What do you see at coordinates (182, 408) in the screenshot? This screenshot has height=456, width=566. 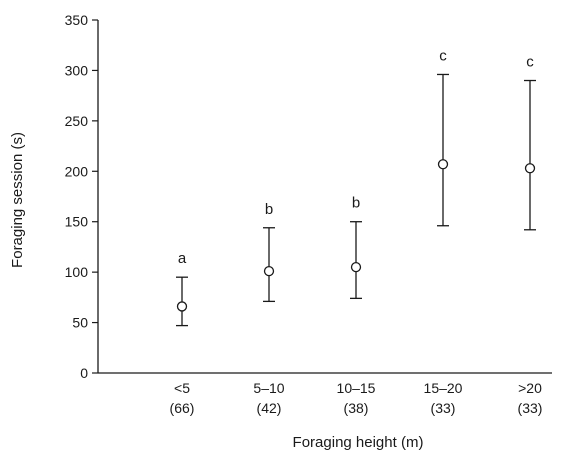 I see `x-sample-size-label: (66)` at bounding box center [182, 408].